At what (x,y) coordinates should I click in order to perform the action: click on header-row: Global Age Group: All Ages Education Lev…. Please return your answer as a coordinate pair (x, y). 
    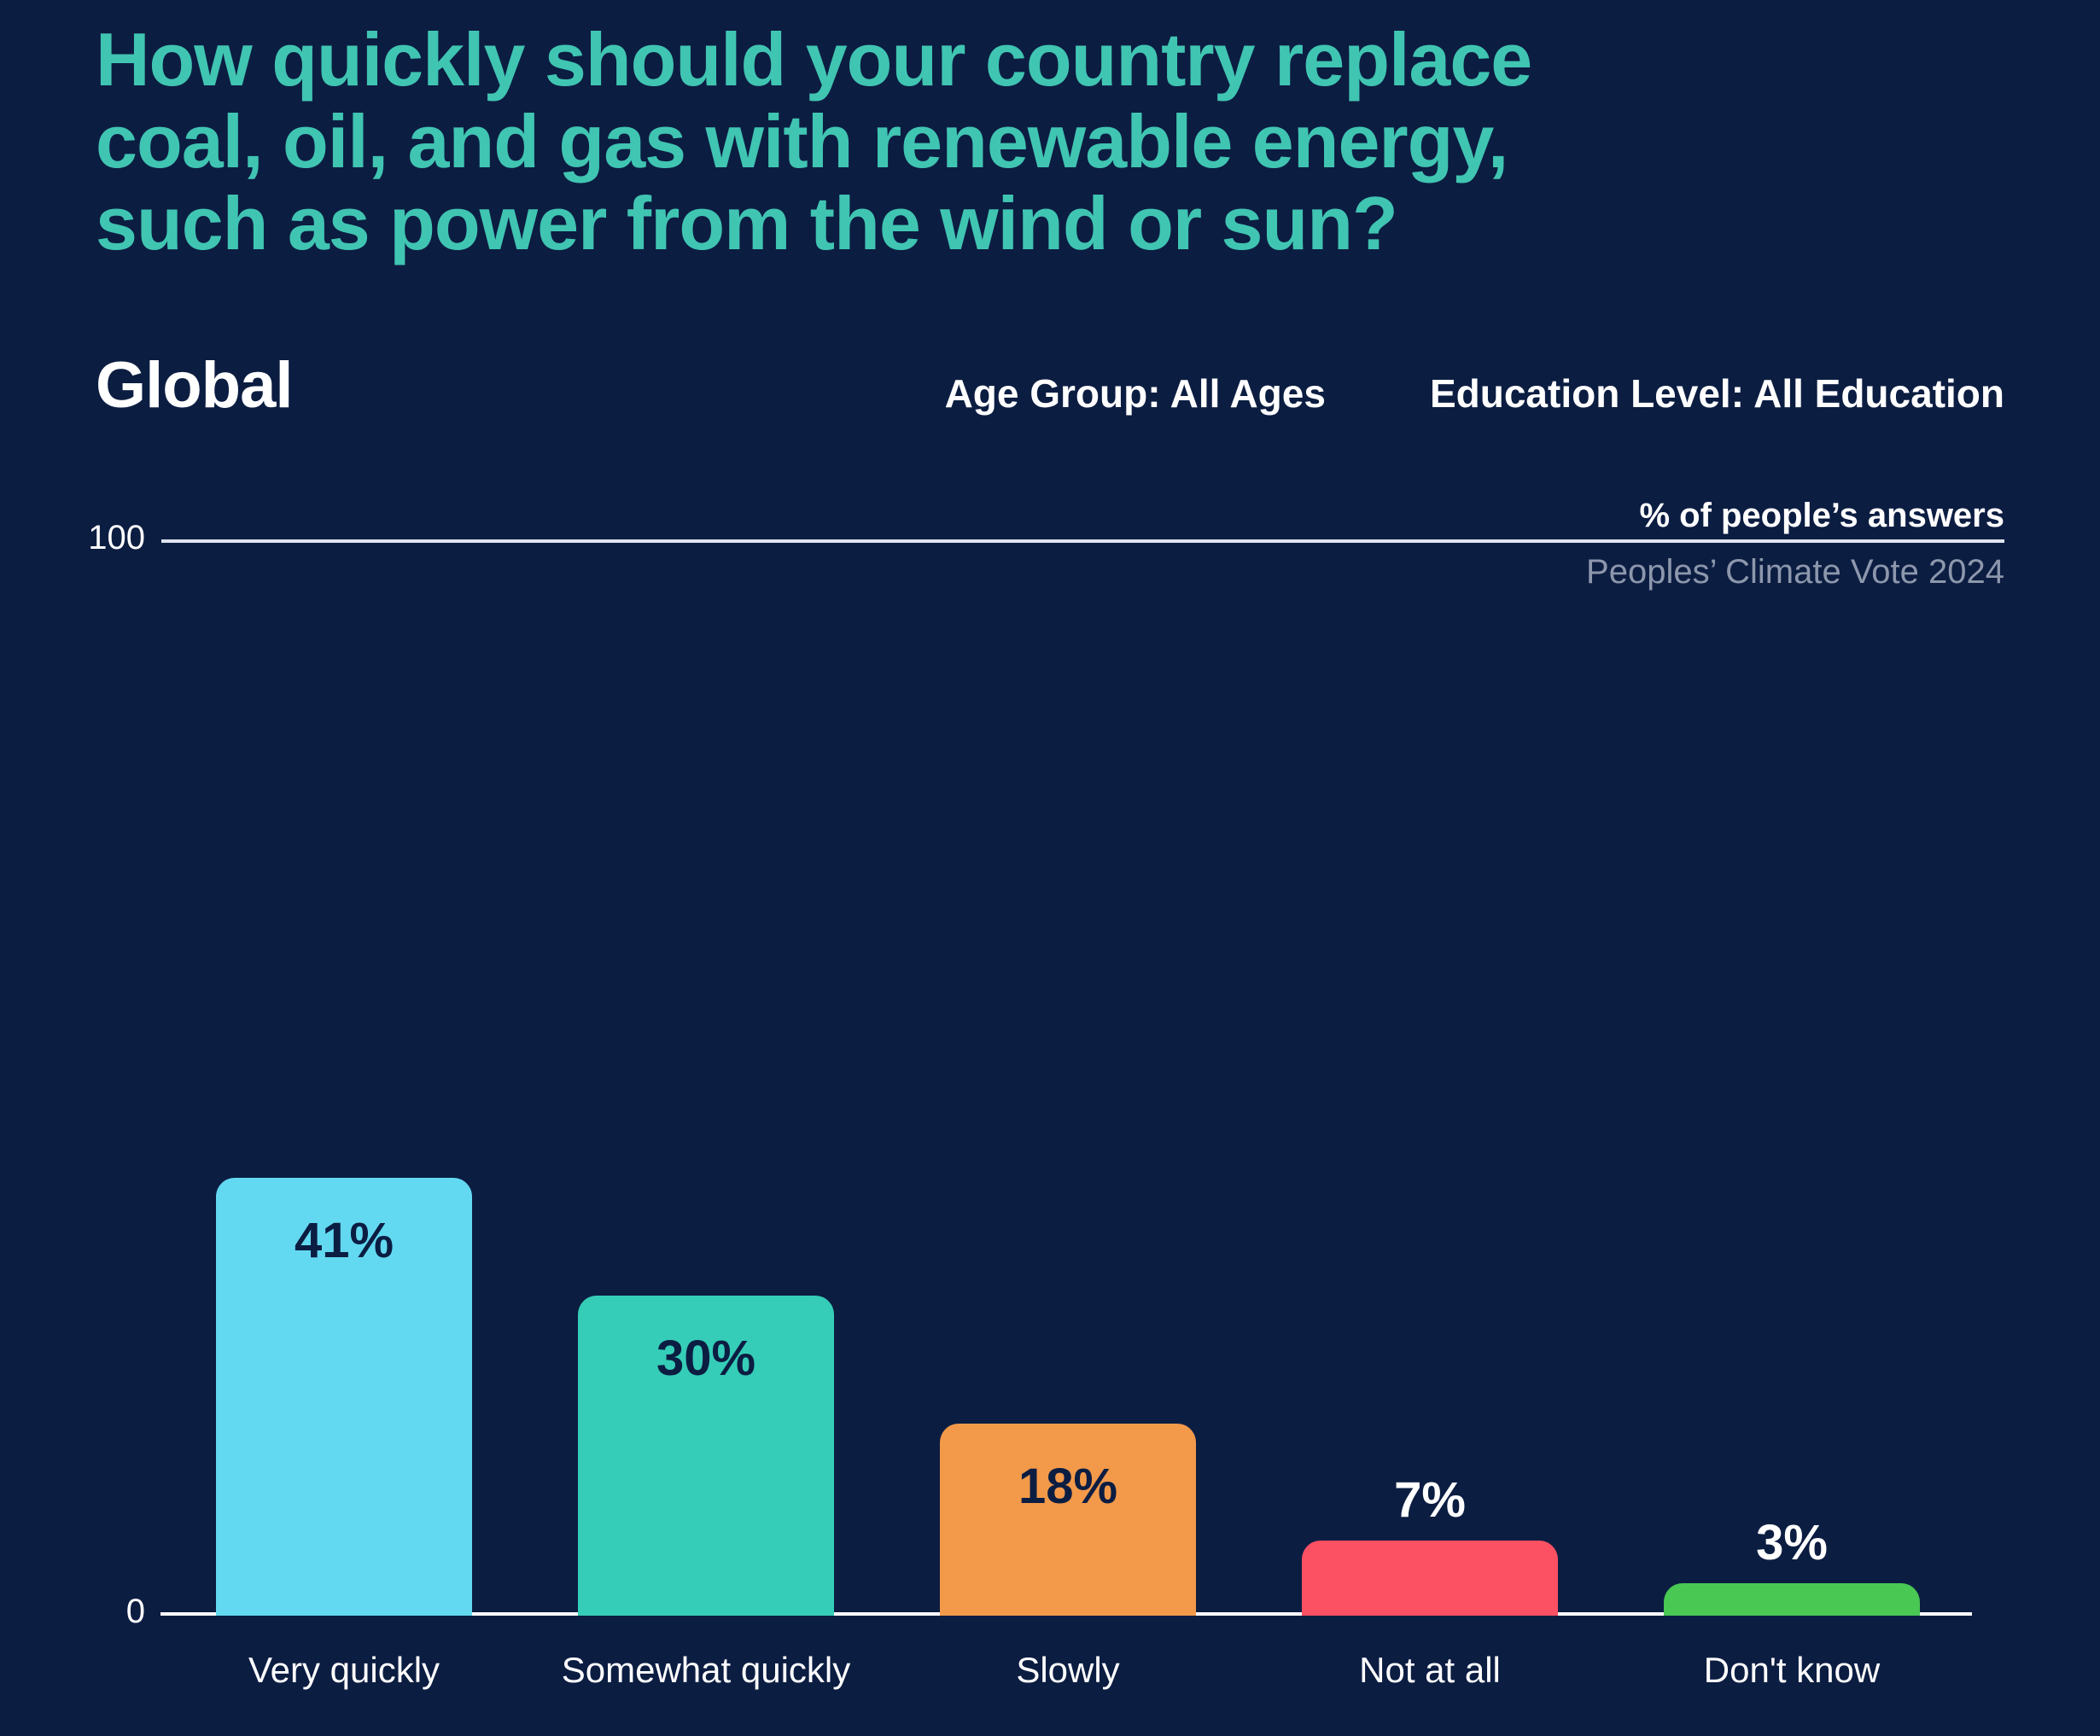
    Looking at the image, I should click on (1050, 385).